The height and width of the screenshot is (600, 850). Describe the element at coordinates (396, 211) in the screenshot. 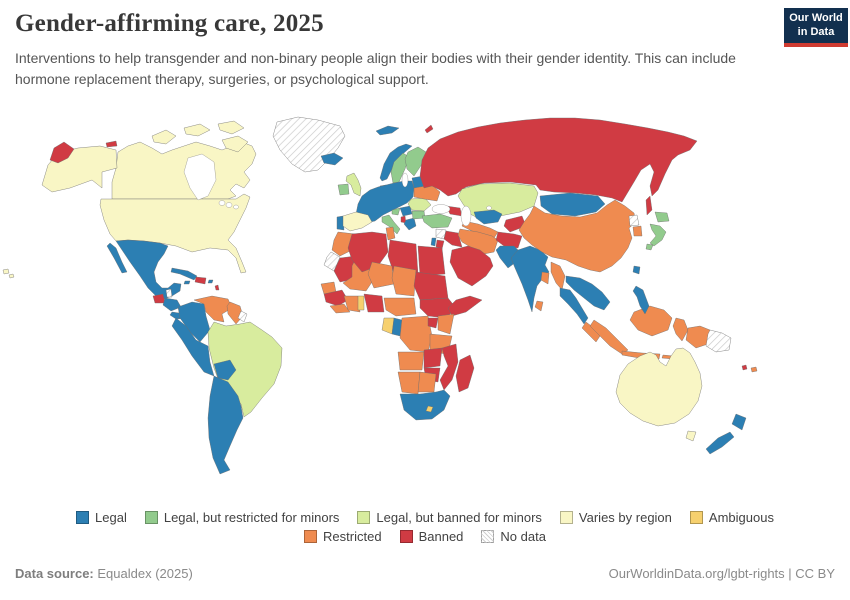

I see `country-croatia` at that location.